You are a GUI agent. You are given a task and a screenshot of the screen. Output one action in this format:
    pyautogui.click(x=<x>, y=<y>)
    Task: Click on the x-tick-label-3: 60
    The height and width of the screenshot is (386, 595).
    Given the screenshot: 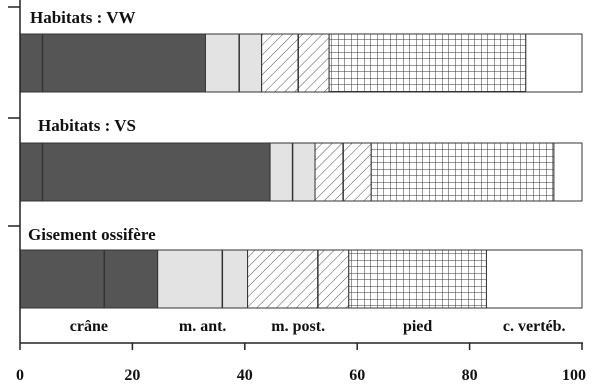 What is the action you would take?
    pyautogui.click(x=357, y=375)
    